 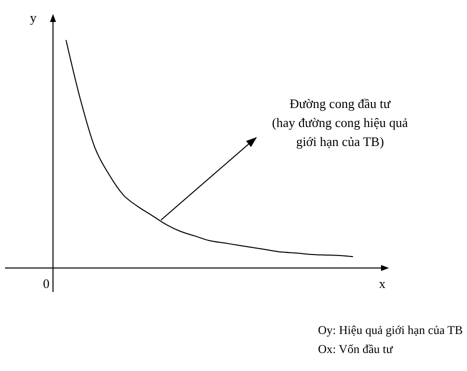 I want to click on text: 0, so click(x=46, y=284).